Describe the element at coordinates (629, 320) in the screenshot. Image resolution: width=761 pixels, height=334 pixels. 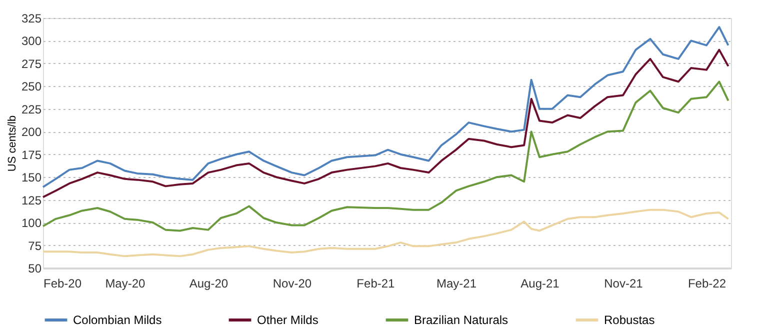
I see `legend-label: Robustas` at that location.